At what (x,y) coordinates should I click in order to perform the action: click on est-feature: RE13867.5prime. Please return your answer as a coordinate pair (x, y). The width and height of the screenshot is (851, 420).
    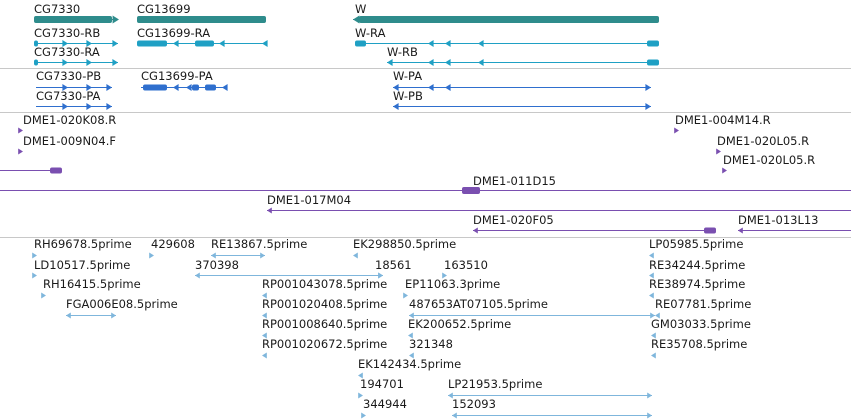
    Looking at the image, I should click on (259, 248).